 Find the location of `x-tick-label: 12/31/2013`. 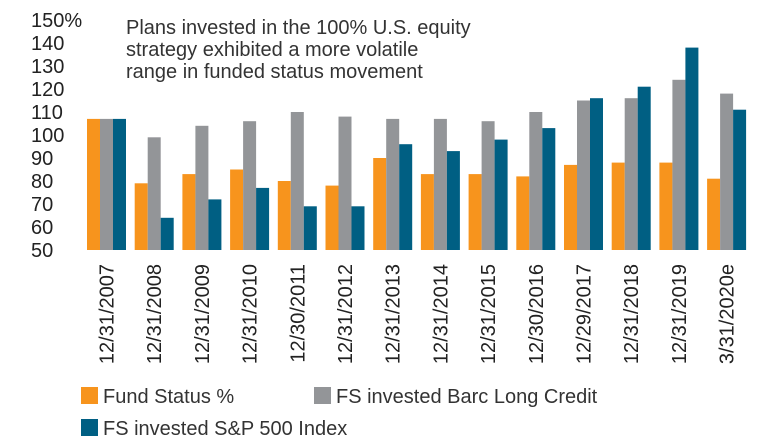

x-tick-label: 12/31/2013 is located at coordinates (394, 314).